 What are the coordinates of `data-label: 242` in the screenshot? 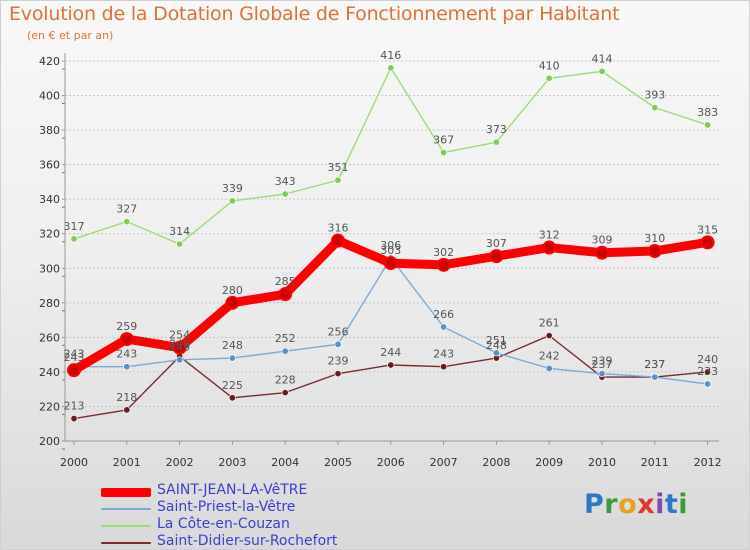 It's located at (549, 355).